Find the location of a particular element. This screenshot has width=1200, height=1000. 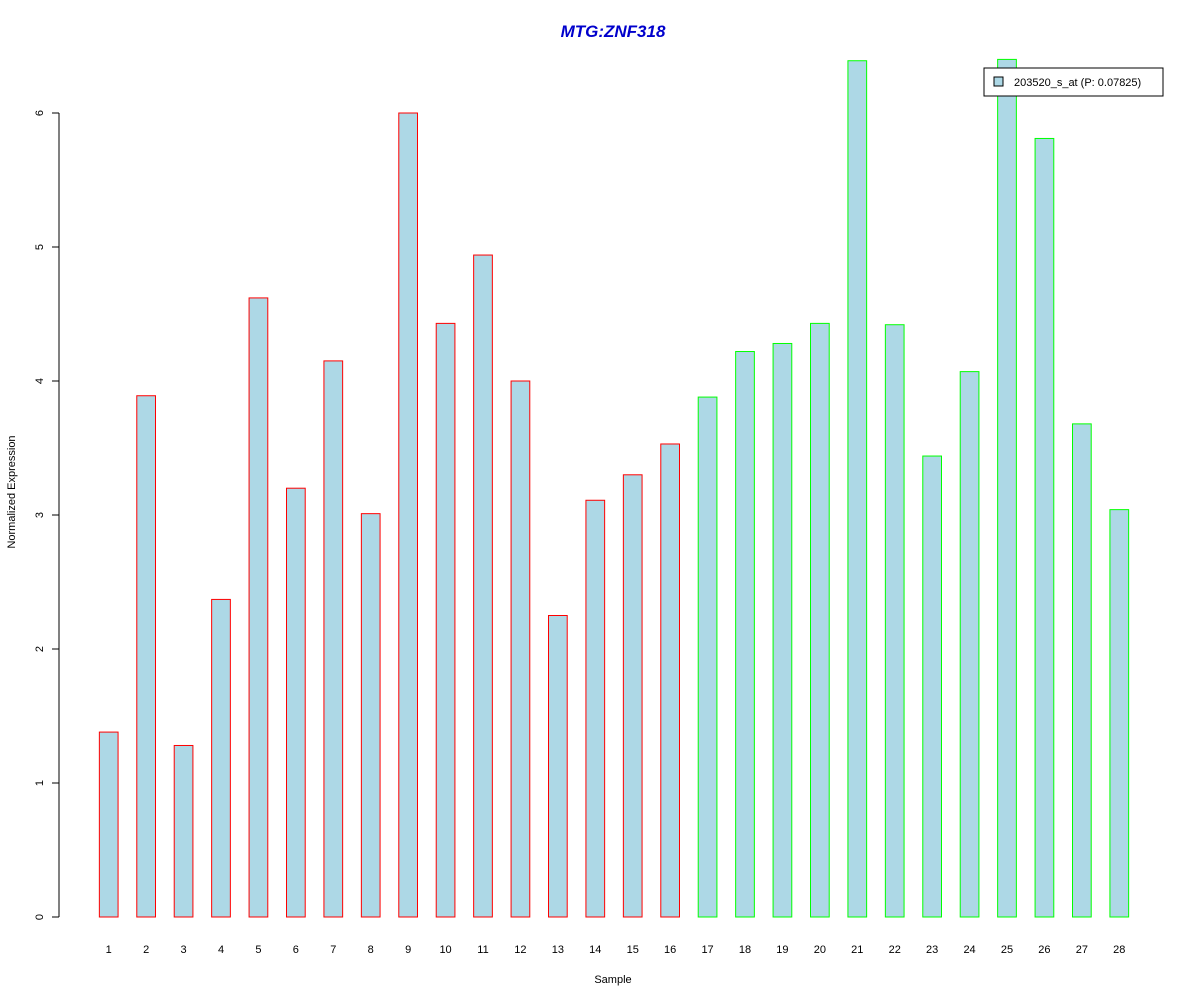

x-tick-label: 13 is located at coordinates (558, 950).